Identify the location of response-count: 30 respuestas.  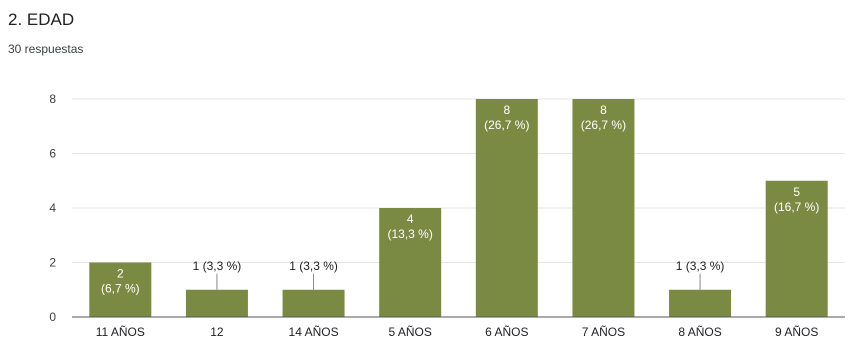
(46, 49).